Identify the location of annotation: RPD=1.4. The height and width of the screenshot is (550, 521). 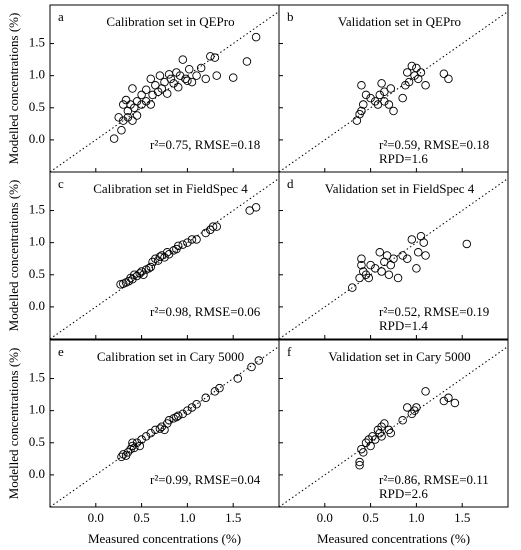
(403, 325).